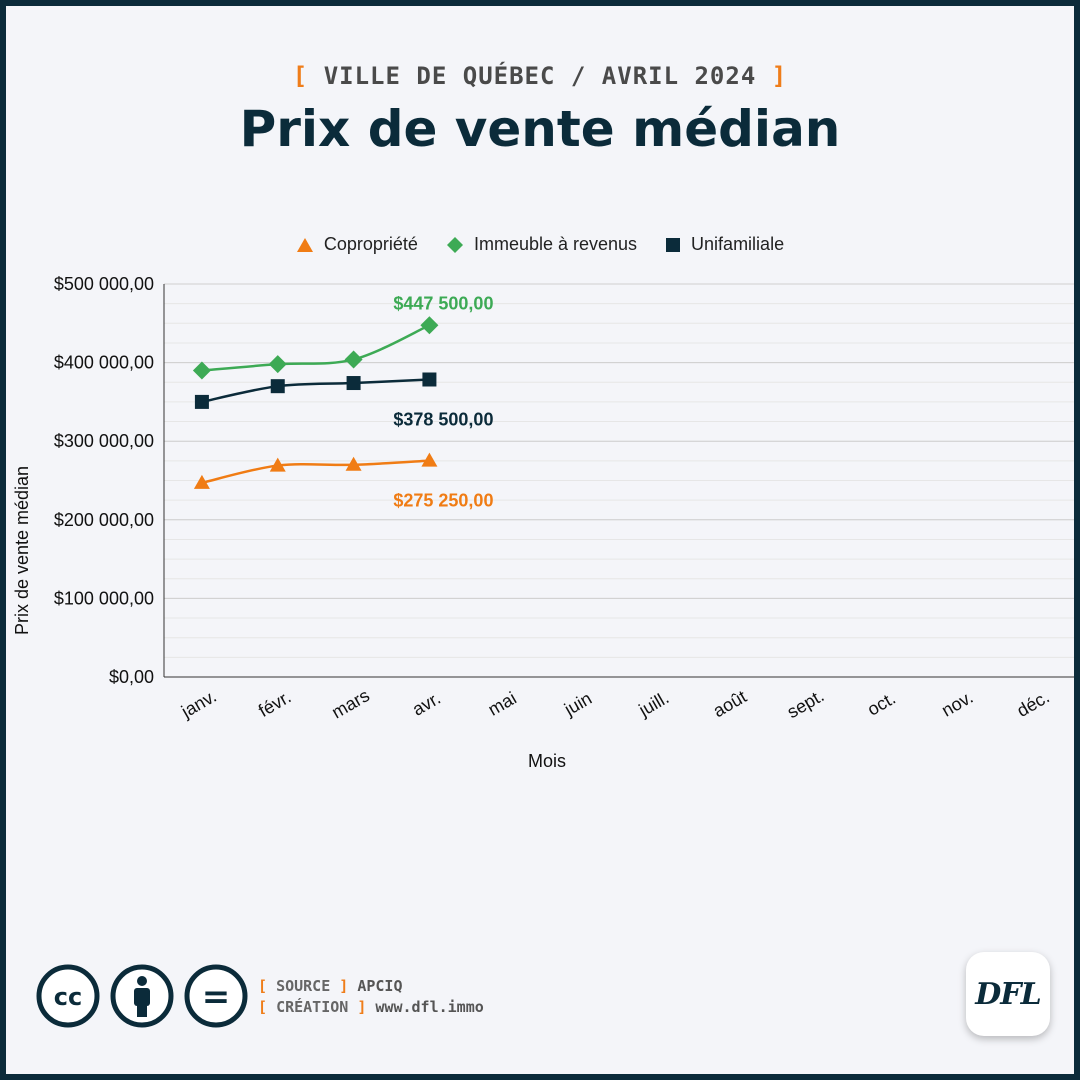 Image resolution: width=1080 pixels, height=1080 pixels. I want to click on data-labels: $275 250,00 $447 500,00 $378 500,00, so click(443, 401).